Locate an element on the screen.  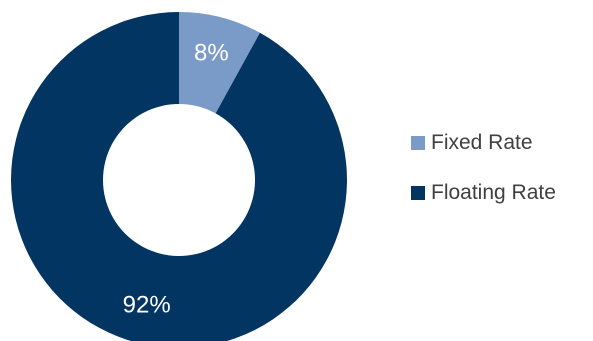
data-label-fixed-rate: 8% is located at coordinates (211, 52).